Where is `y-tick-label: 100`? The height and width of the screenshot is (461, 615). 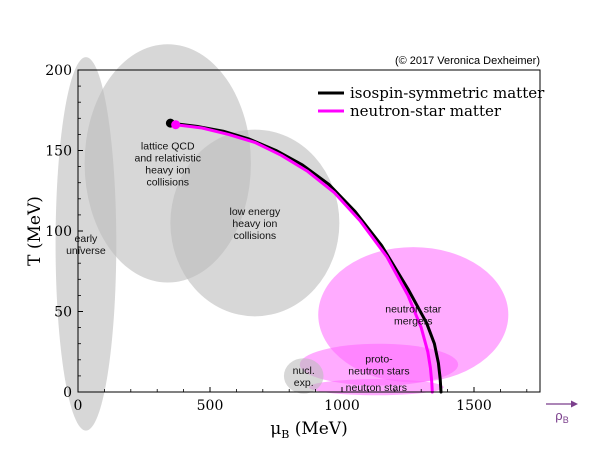
y-tick-label: 100 is located at coordinates (58, 232).